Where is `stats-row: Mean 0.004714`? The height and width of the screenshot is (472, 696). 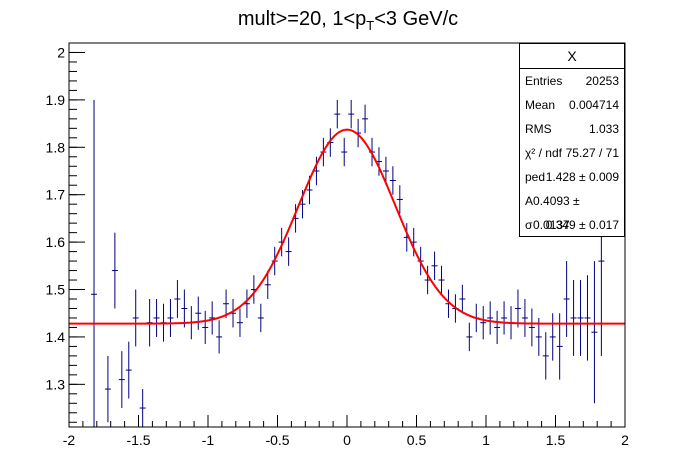
stats-row: Mean 0.004714 is located at coordinates (572, 105).